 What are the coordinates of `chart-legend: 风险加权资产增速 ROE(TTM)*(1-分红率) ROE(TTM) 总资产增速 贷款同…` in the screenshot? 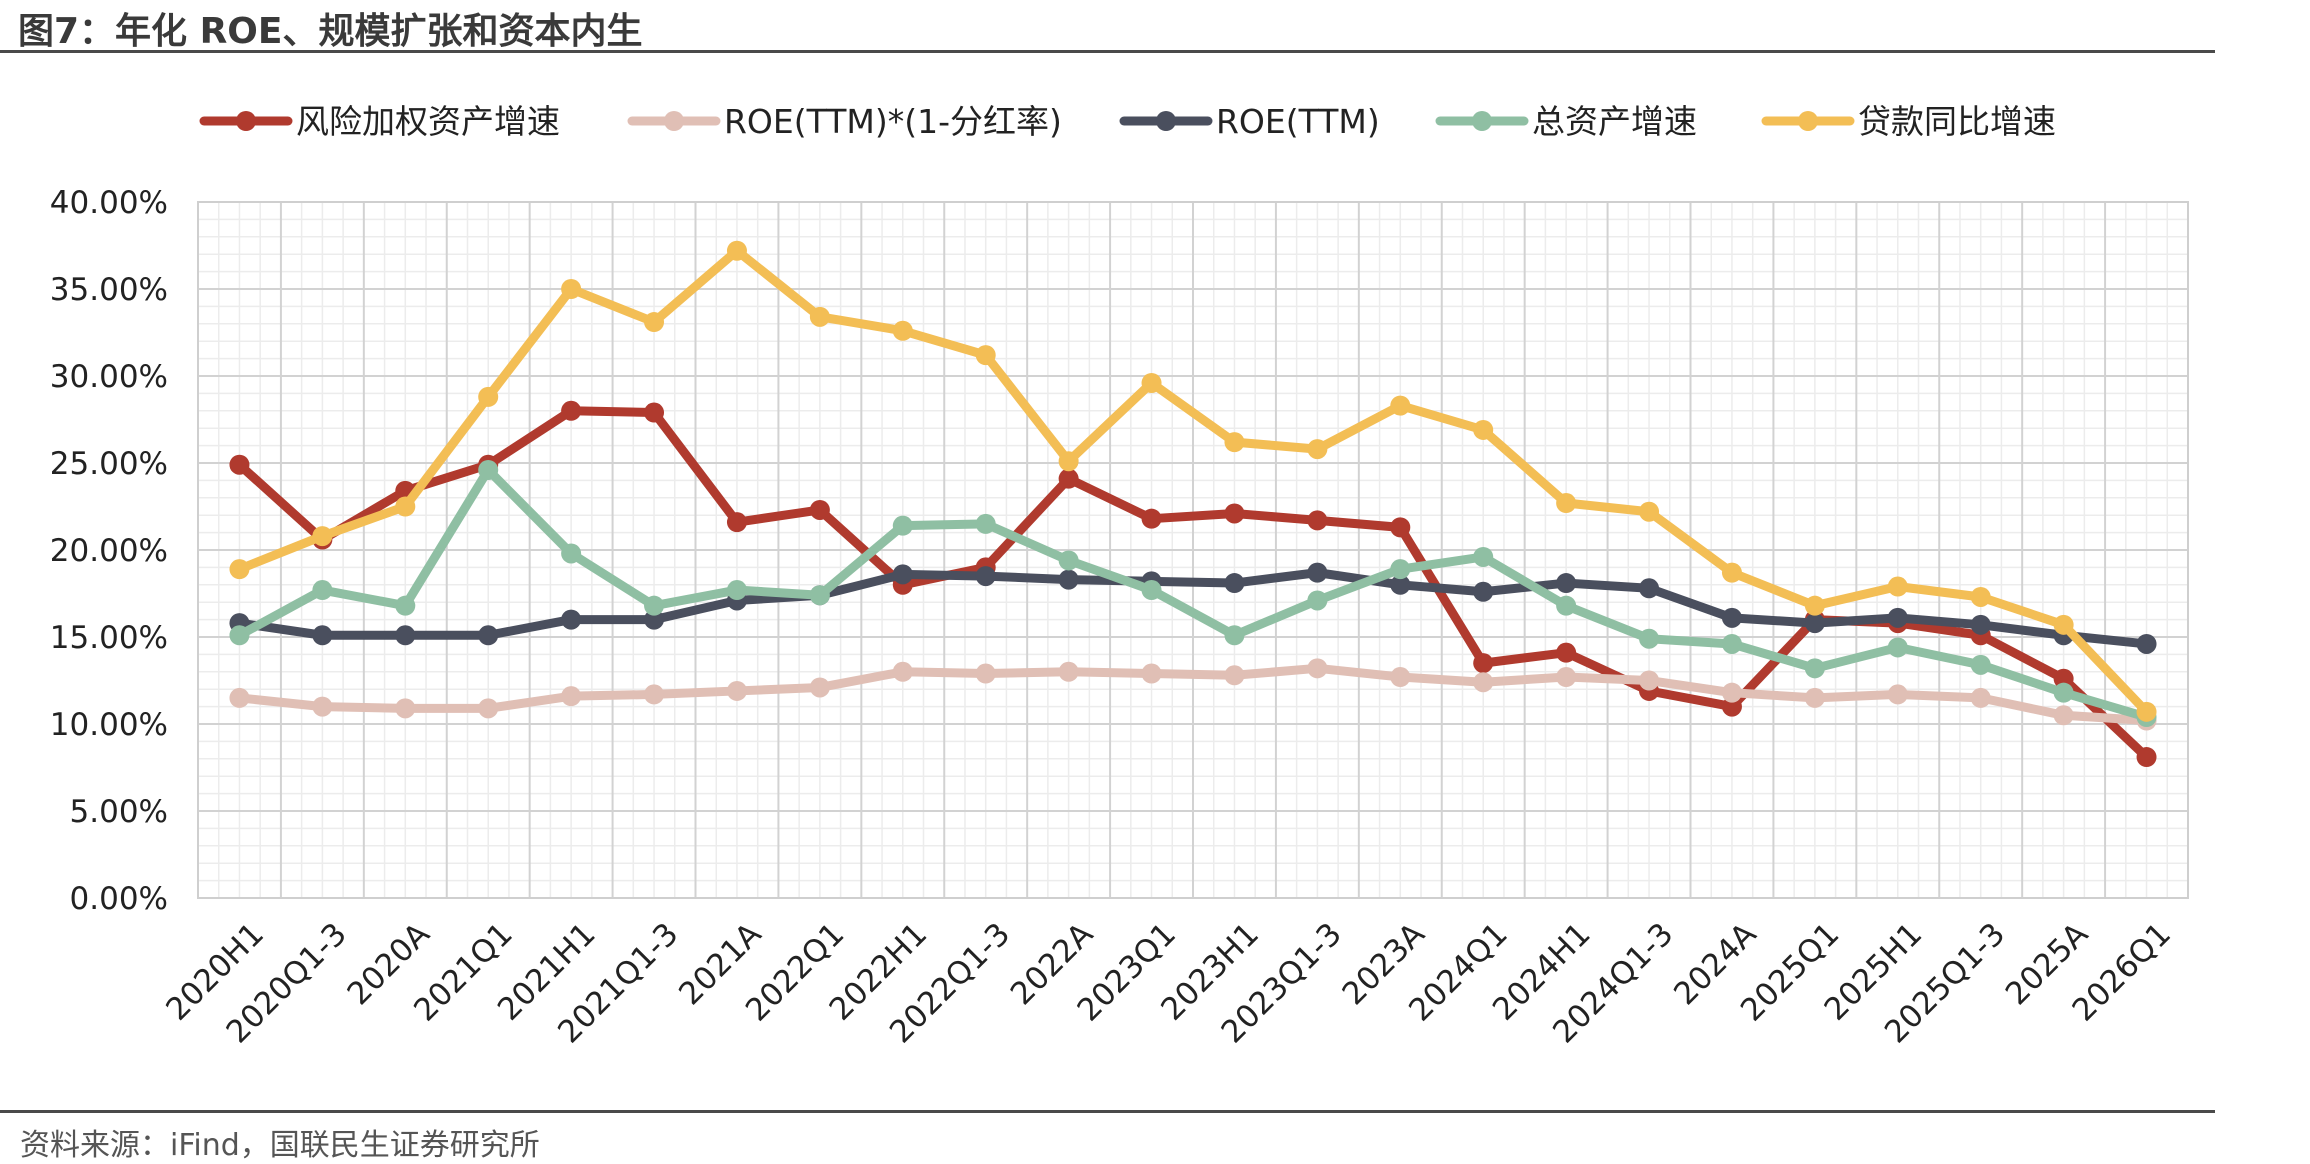 It's located at (1127, 121).